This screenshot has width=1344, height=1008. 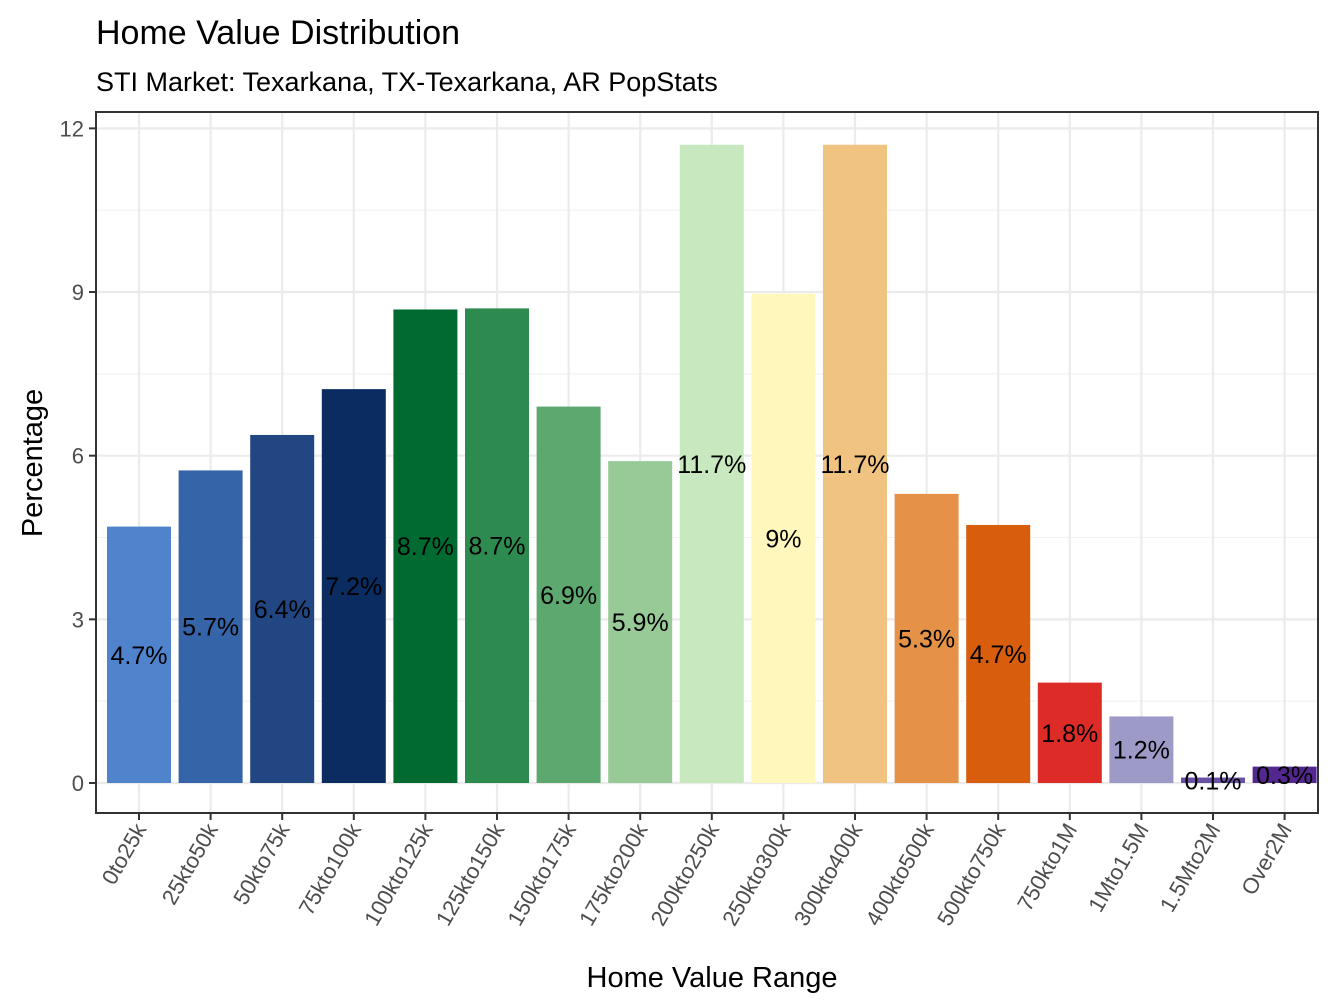 What do you see at coordinates (72, 128) in the screenshot?
I see `y-tick-label: 12` at bounding box center [72, 128].